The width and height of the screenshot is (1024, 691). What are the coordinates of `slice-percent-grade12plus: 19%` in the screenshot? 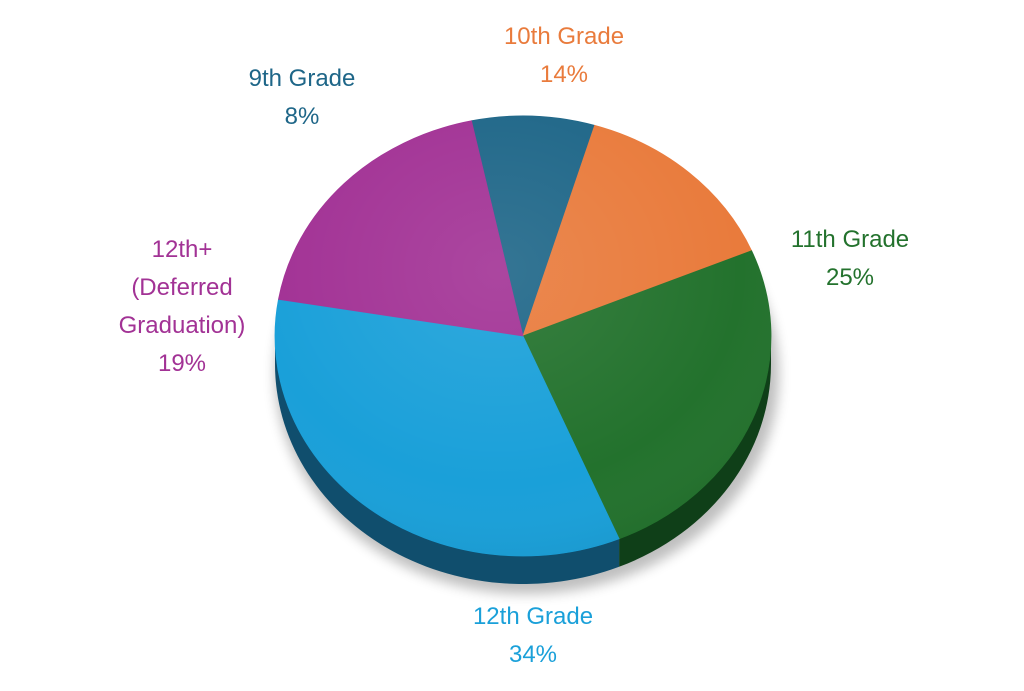 It's located at (182, 363).